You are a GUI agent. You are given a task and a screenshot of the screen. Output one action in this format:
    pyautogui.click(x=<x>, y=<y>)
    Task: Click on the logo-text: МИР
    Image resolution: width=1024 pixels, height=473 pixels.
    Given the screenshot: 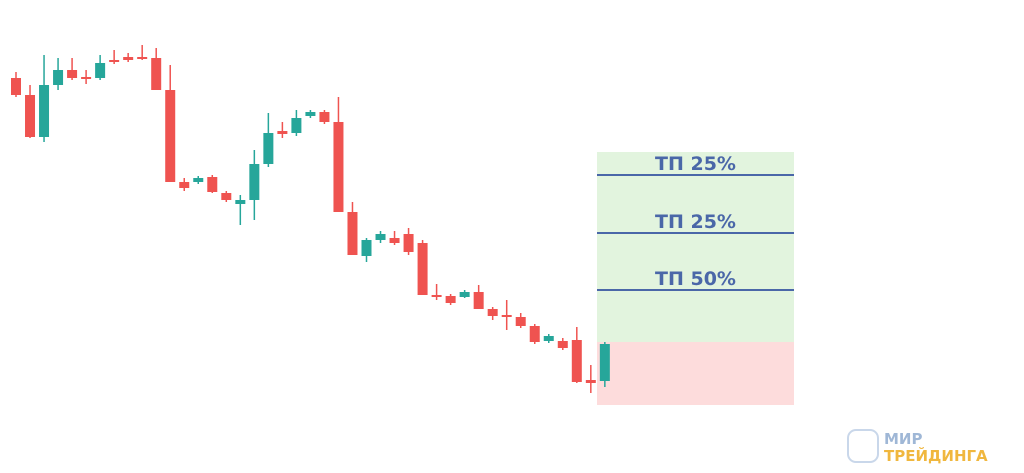 What is the action you would take?
    pyautogui.click(x=903, y=439)
    